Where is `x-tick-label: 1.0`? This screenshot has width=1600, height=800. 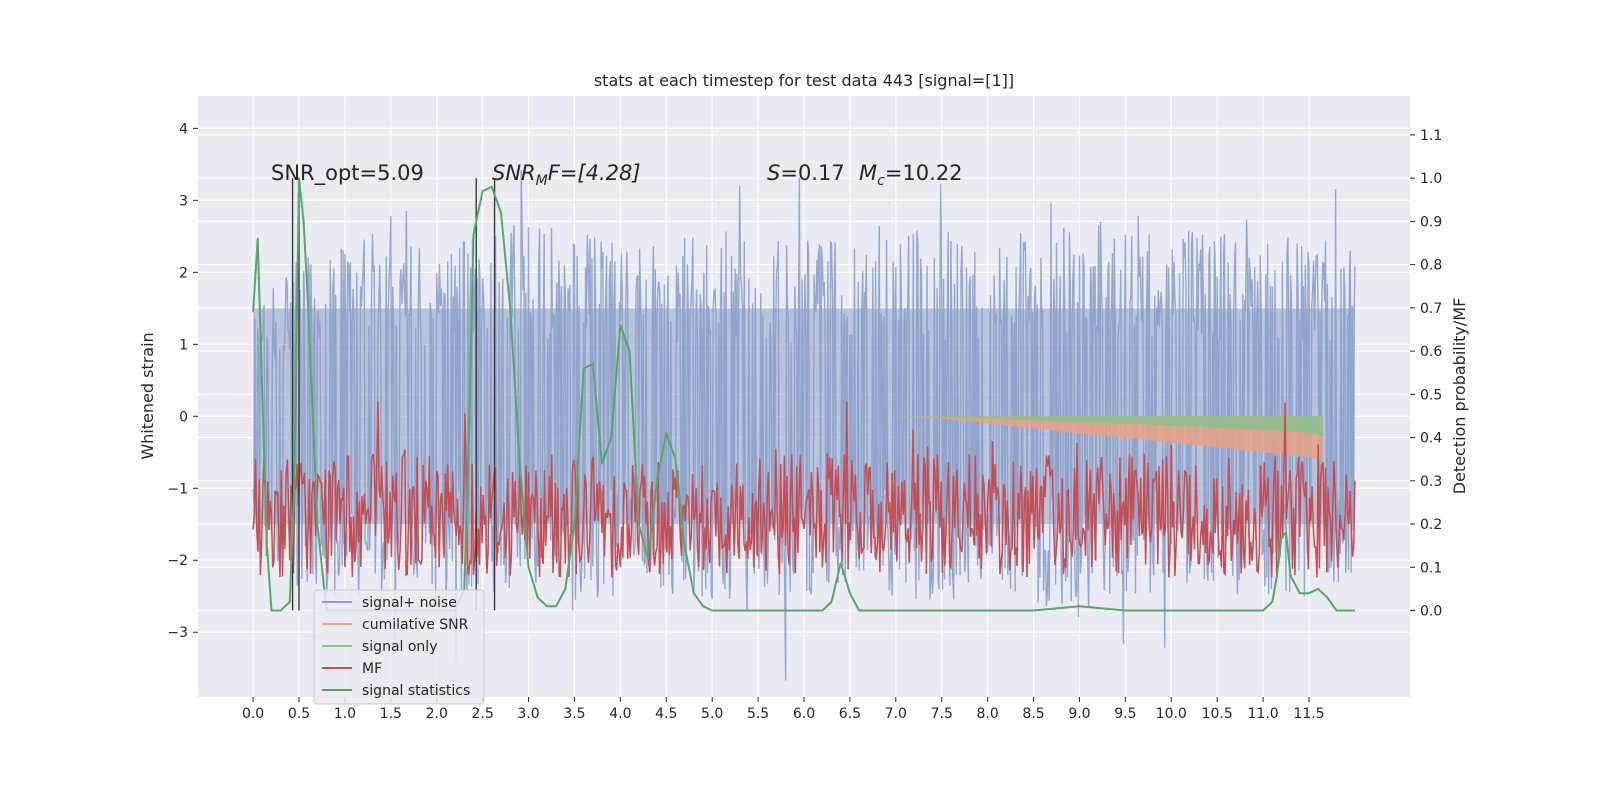 x-tick-label: 1.0 is located at coordinates (345, 714).